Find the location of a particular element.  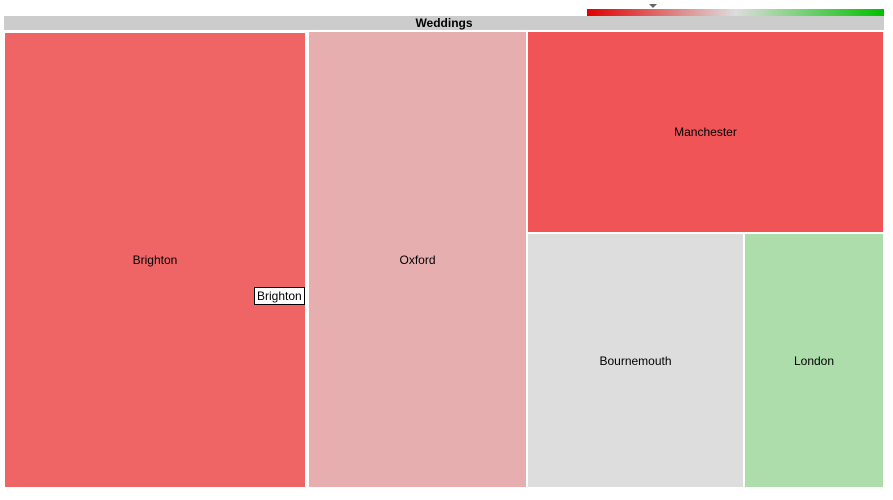

treemap-tile-london: London is located at coordinates (814, 360).